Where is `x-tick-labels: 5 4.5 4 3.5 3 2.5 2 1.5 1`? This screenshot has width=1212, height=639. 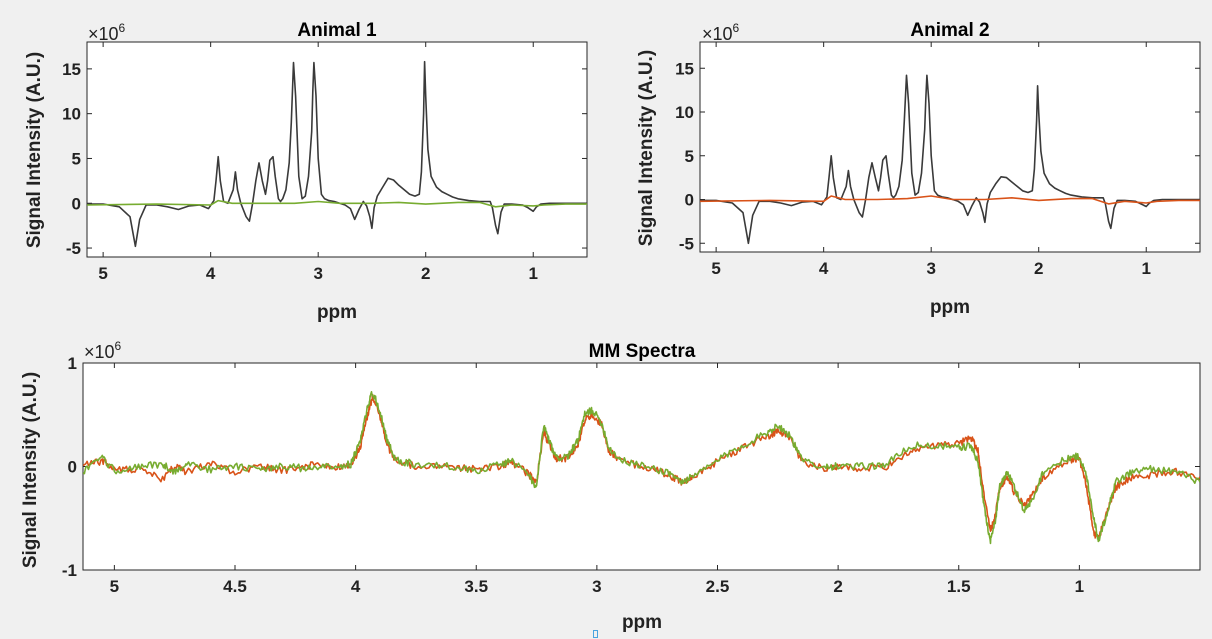
x-tick-labels: 5 4.5 4 3.5 3 2.5 2 1.5 1 is located at coordinates (597, 586).